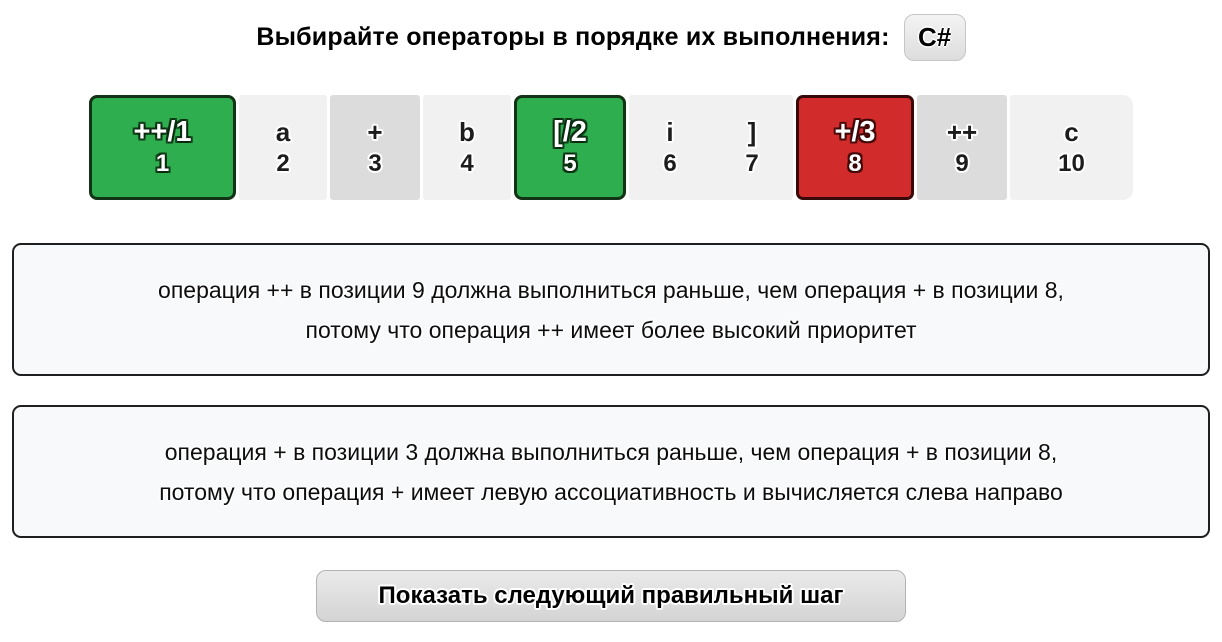  What do you see at coordinates (570, 132) in the screenshot?
I see `token-label: [/2` at bounding box center [570, 132].